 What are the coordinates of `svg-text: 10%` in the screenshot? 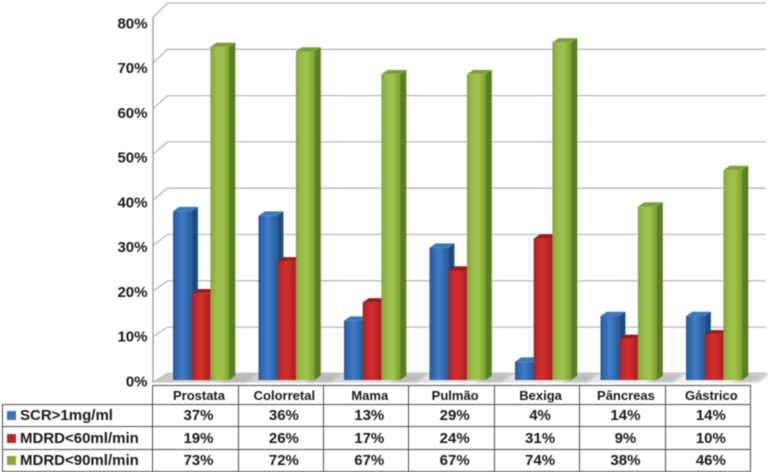 It's located at (132, 337).